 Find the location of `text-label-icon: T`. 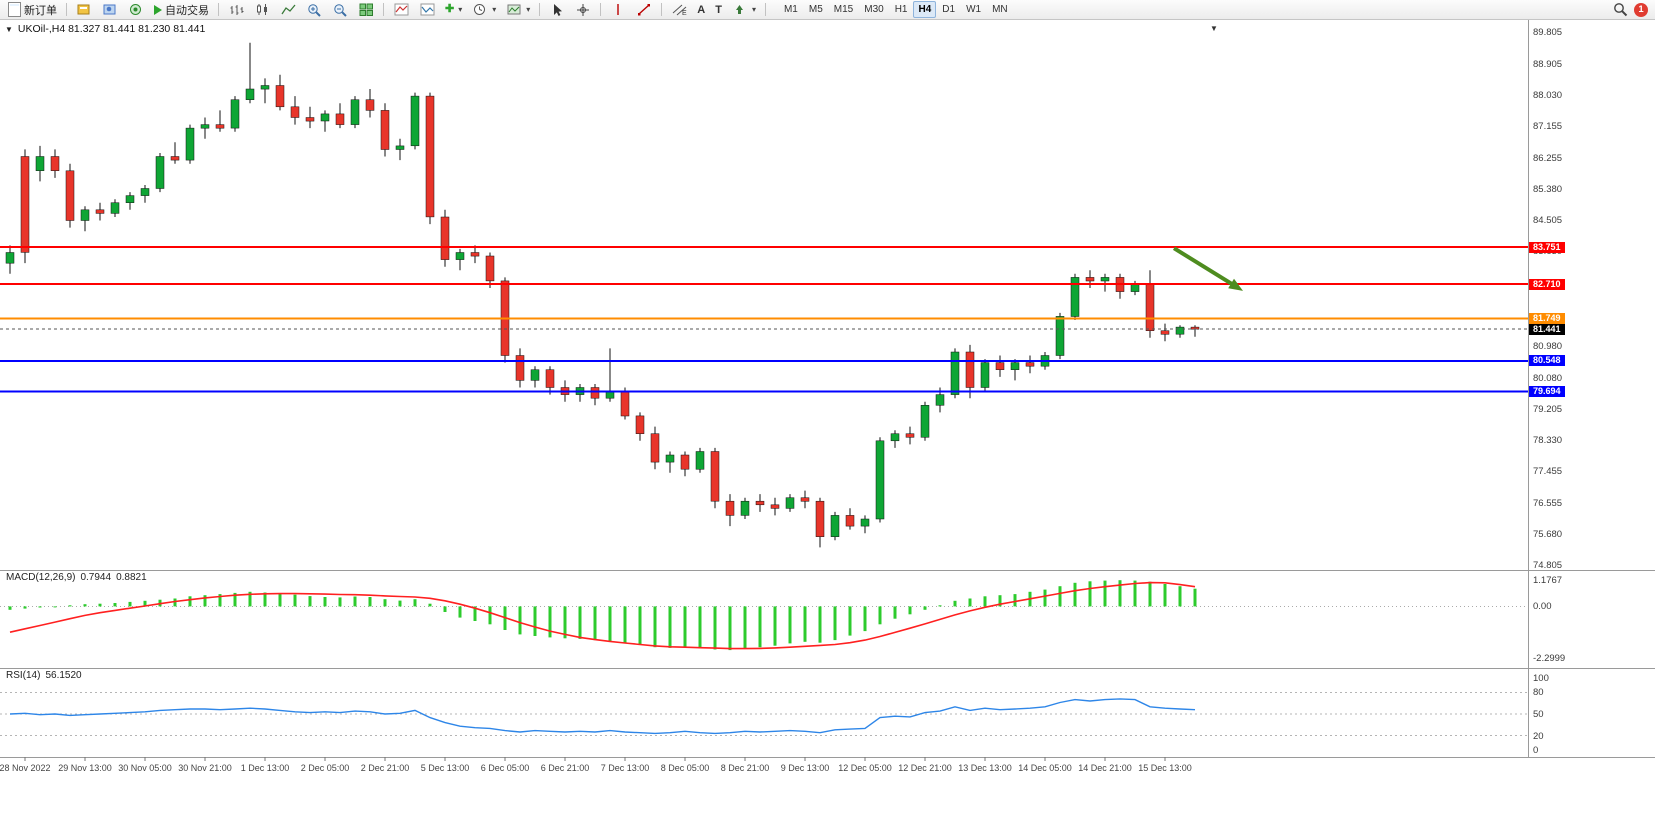

text-label-icon: T is located at coordinates (718, 9).